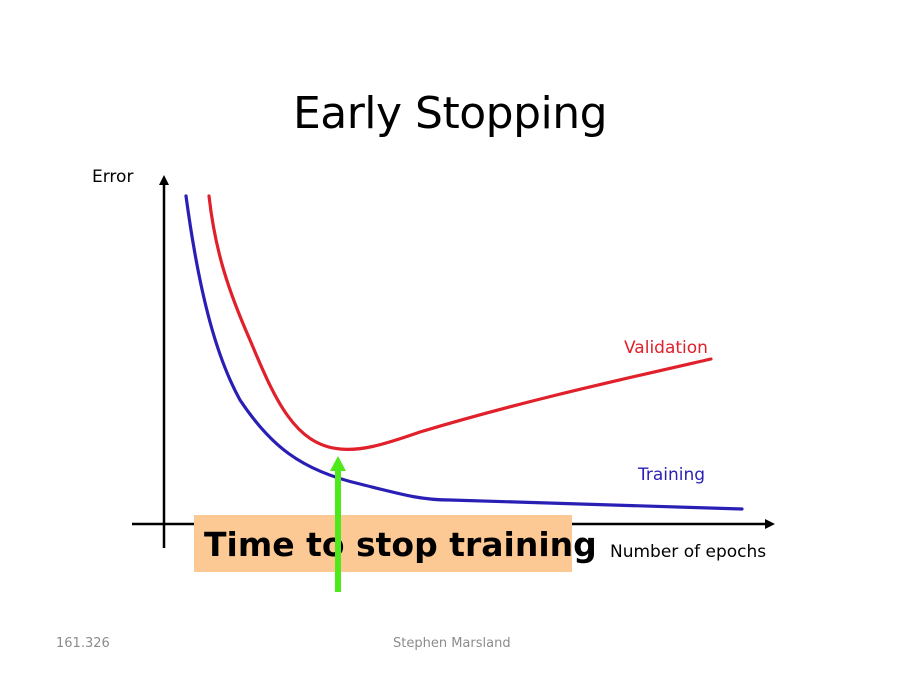 The image size is (900, 675). I want to click on slide-title: Early Stopping, so click(450, 113).